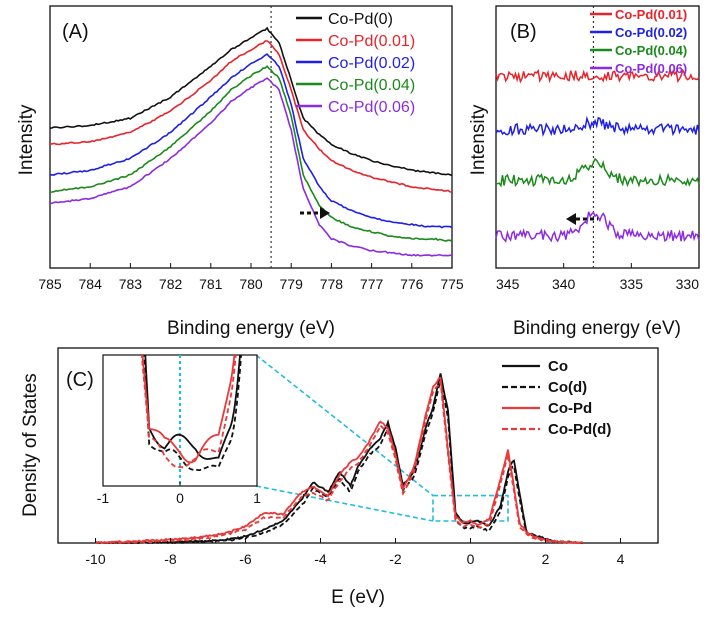 This screenshot has width=716, height=618. Describe the element at coordinates (570, 408) in the screenshot. I see `legend-label: Co-Pd` at that location.